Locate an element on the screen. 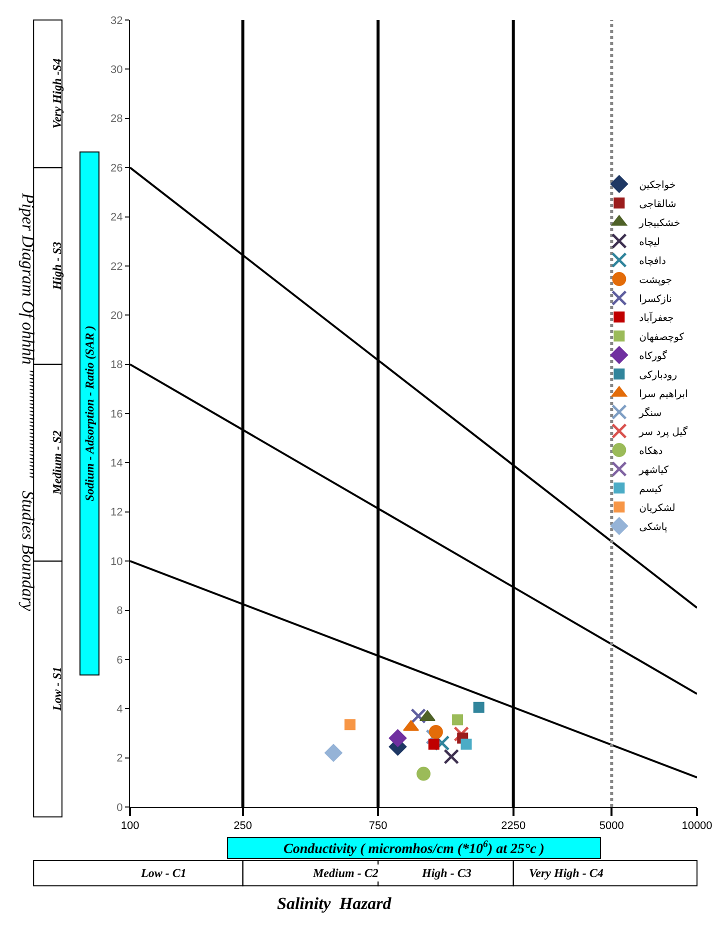 Image resolution: width=724 pixels, height=927 pixels. legend-label: لشکریان is located at coordinates (657, 508).